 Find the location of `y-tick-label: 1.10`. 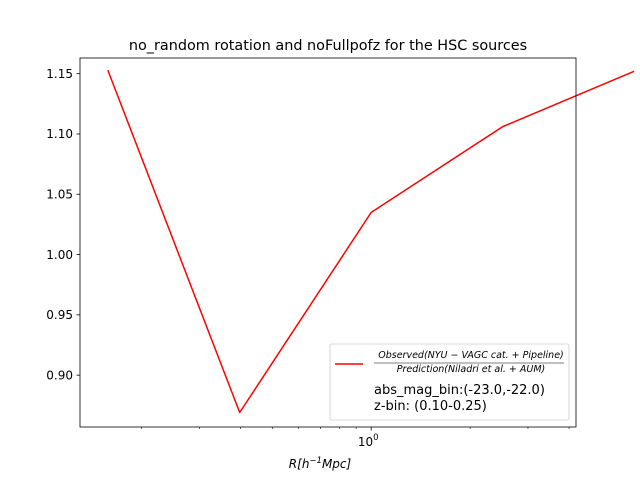

y-tick-label: 1.10 is located at coordinates (59, 134).